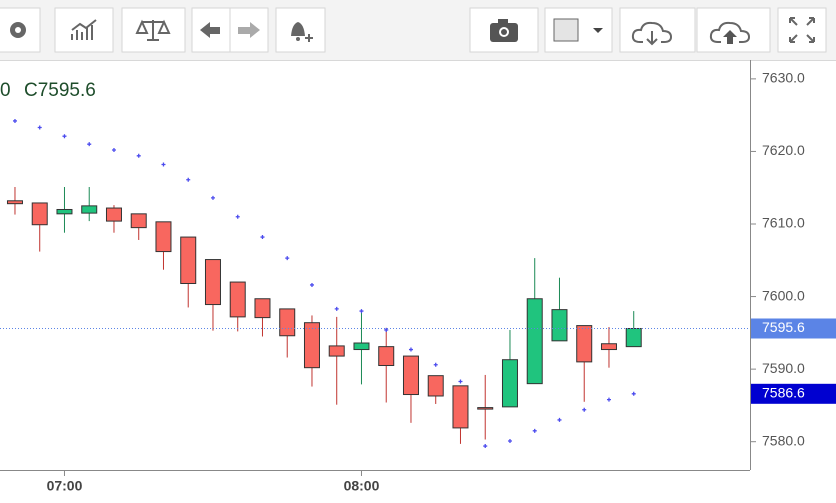  Describe the element at coordinates (65, 486) in the screenshot. I see `x-tick-label: 07:00` at that location.